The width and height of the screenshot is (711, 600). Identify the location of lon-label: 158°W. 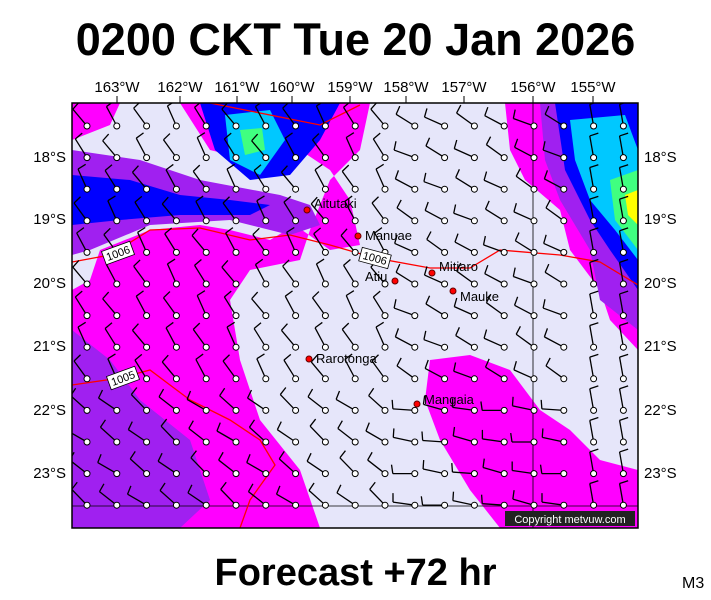
(406, 87).